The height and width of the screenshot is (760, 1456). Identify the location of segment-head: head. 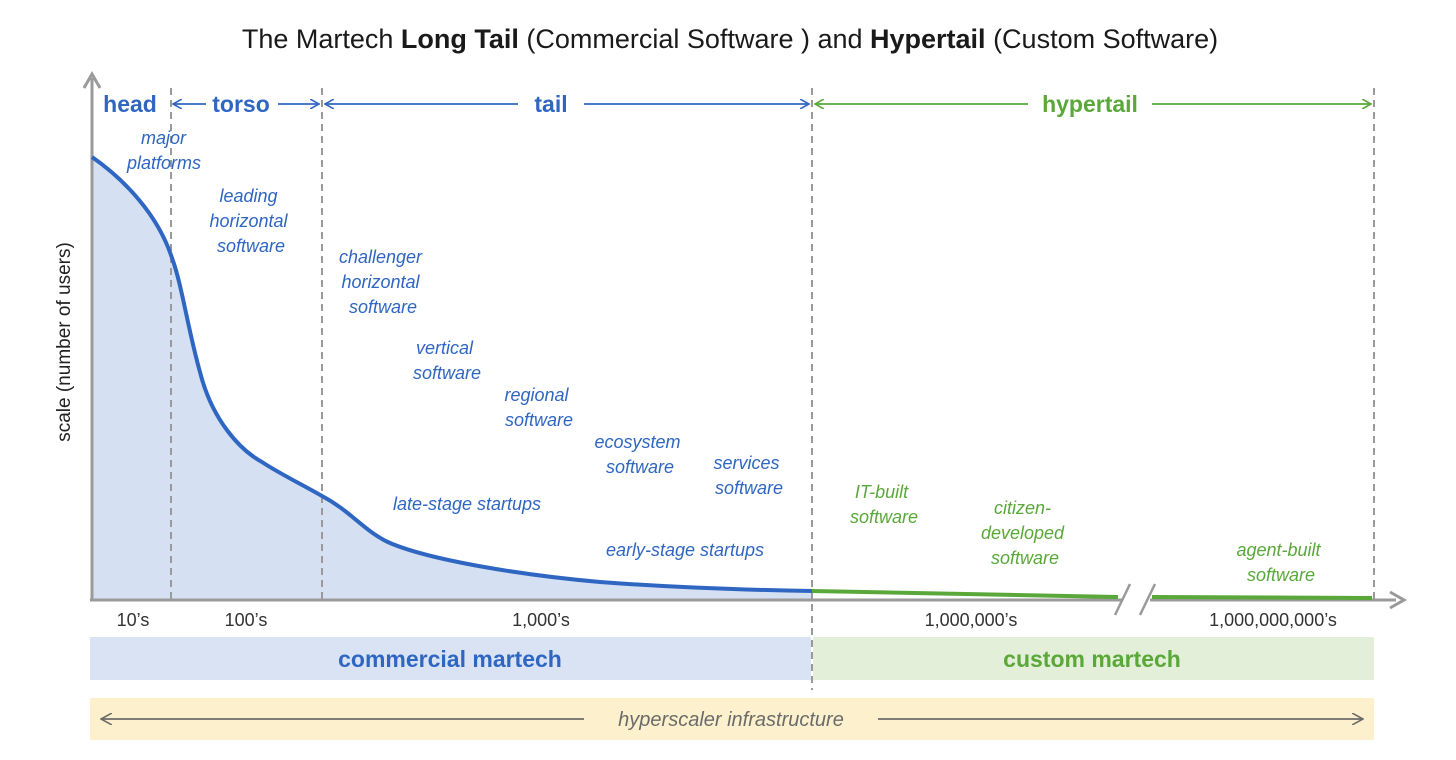
(130, 104).